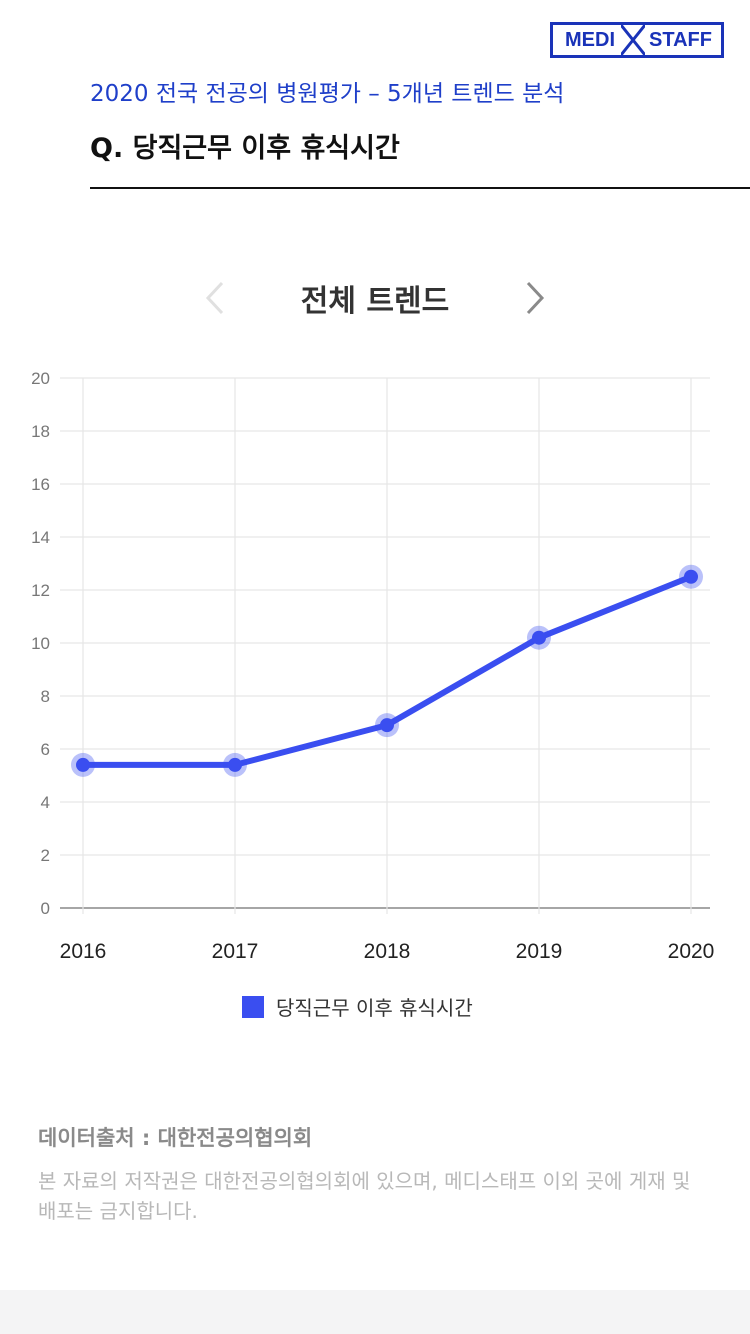 The height and width of the screenshot is (1334, 750). What do you see at coordinates (45, 855) in the screenshot?
I see `y-tick-label: 2` at bounding box center [45, 855].